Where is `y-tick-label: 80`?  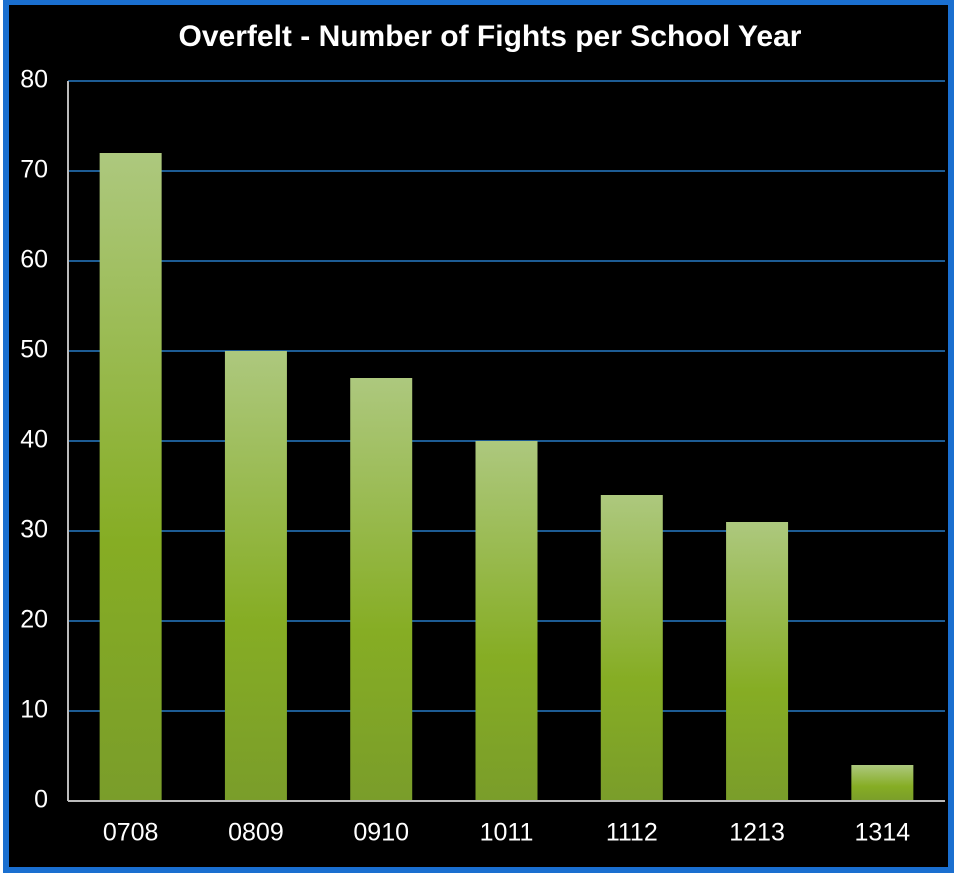
y-tick-label: 80 is located at coordinates (34, 80).